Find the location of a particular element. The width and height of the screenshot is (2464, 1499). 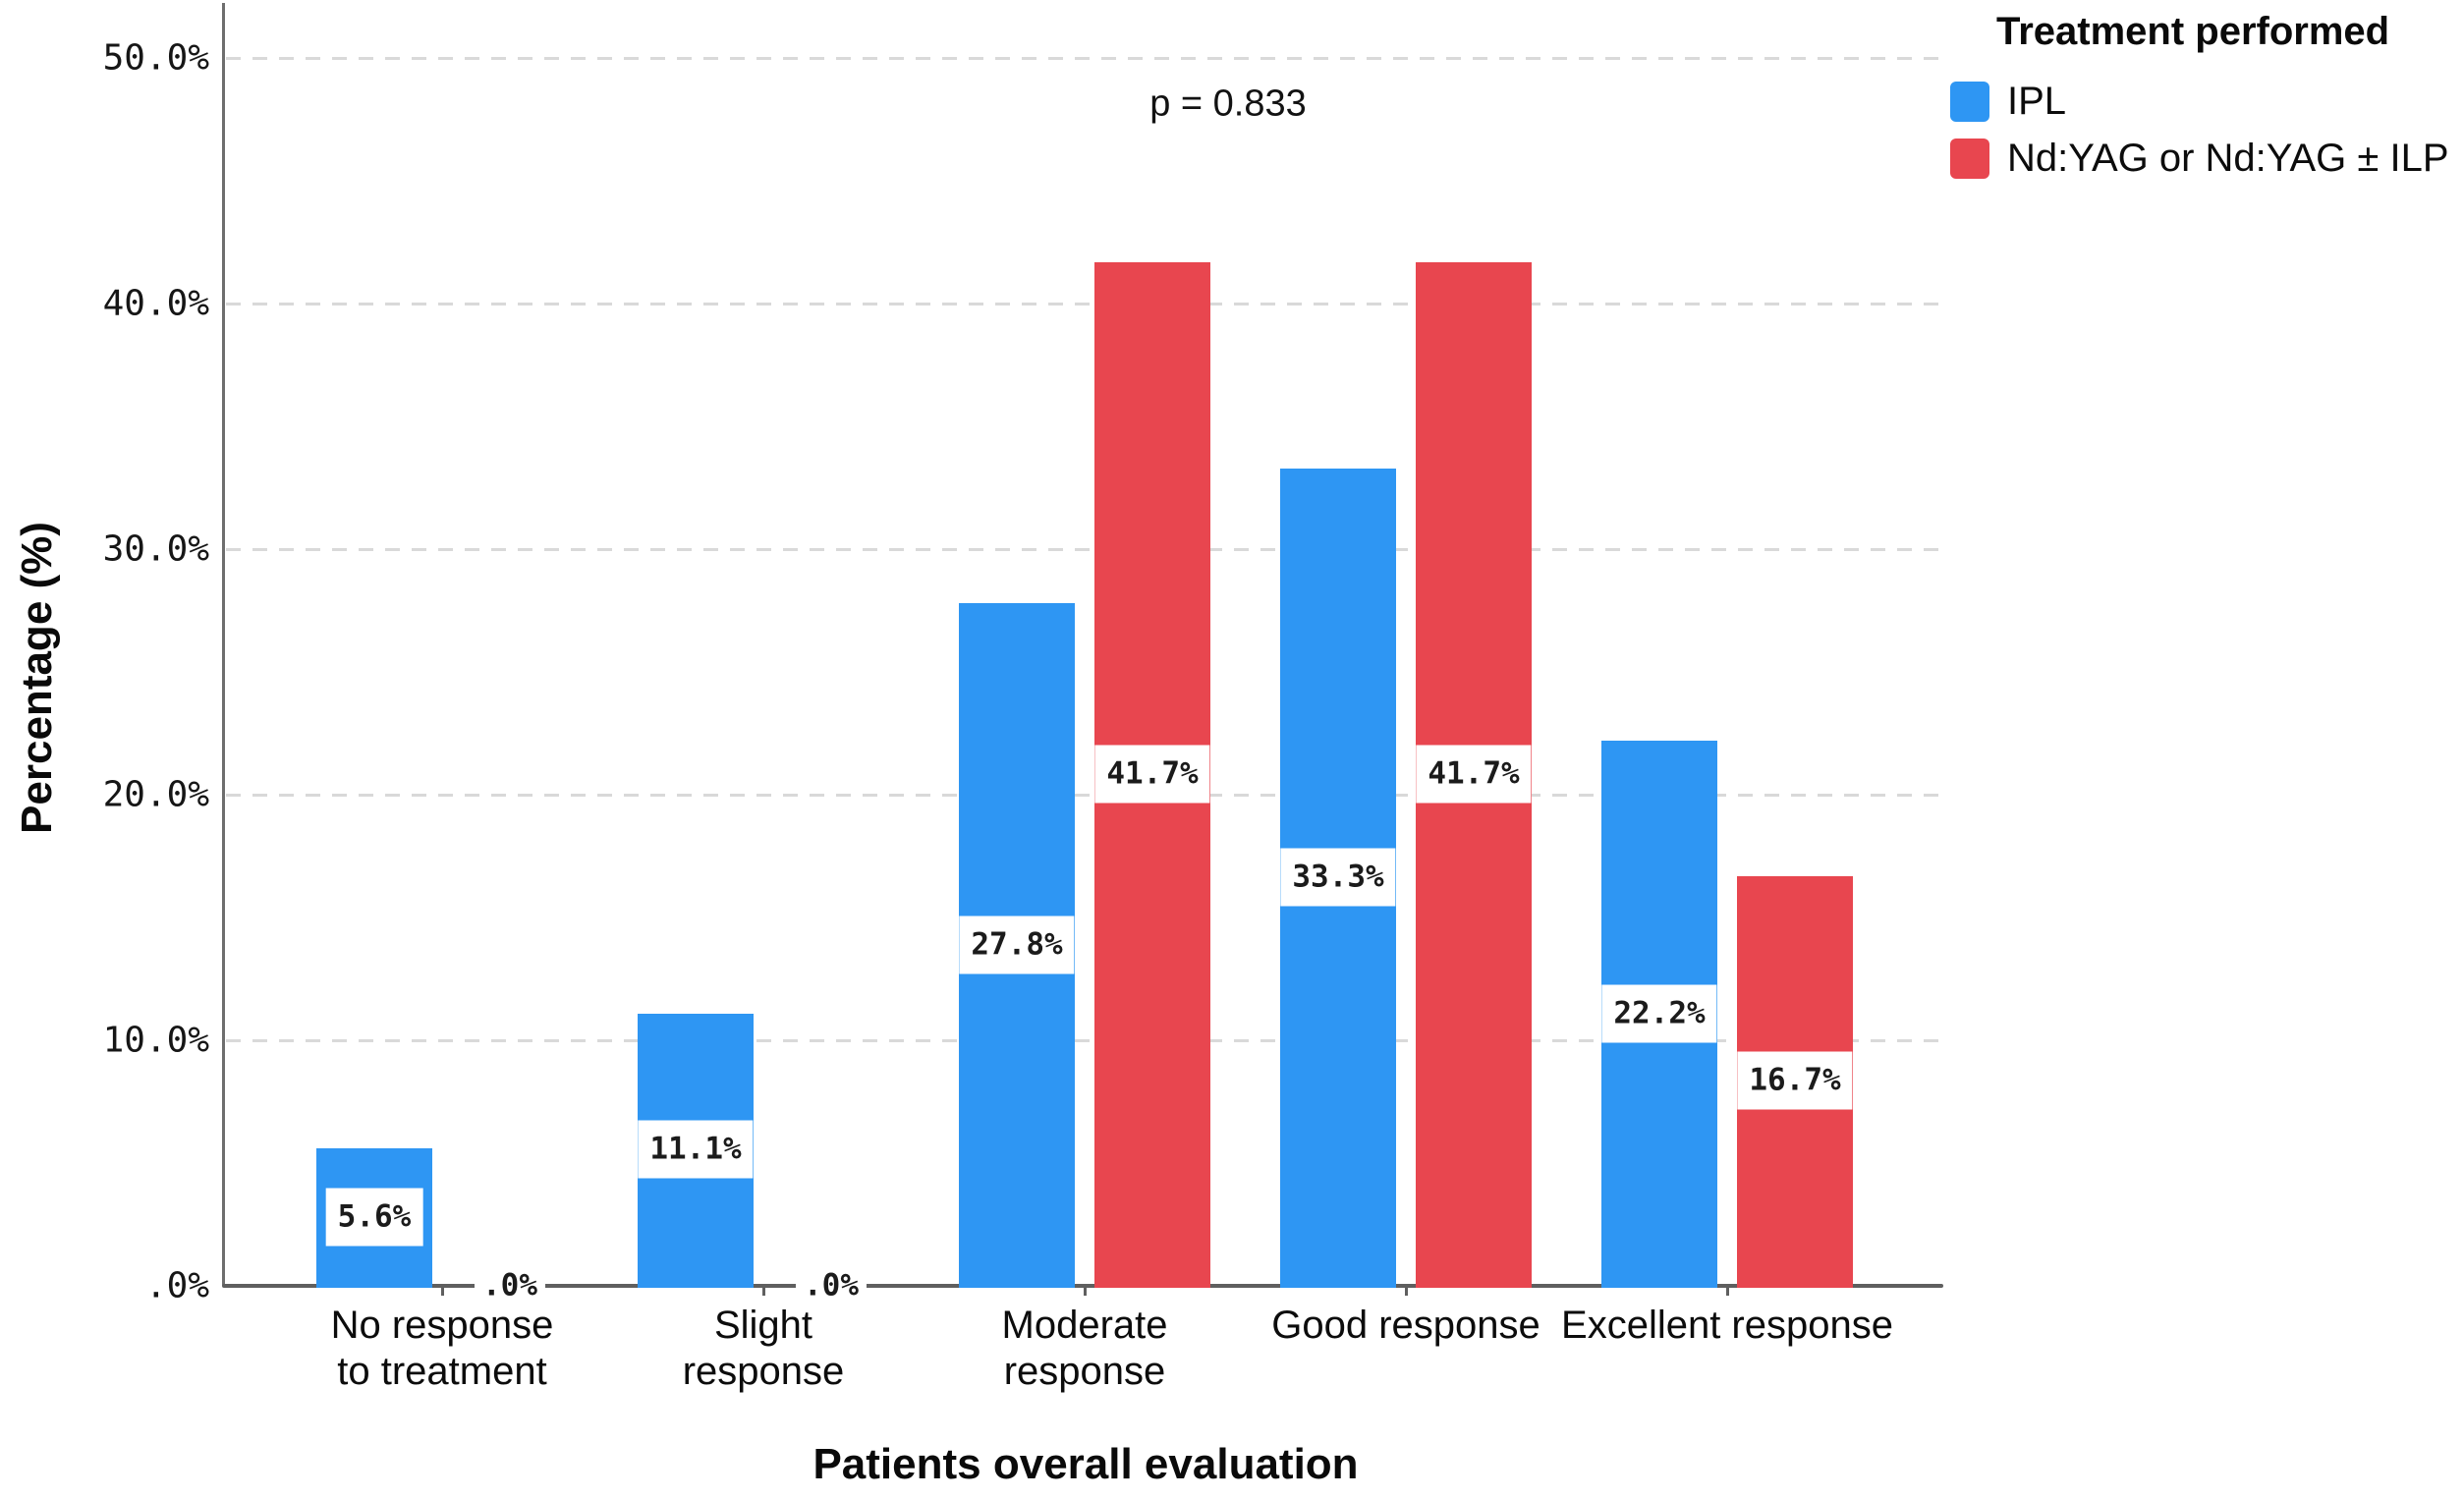

bar-value-label: 5.6% is located at coordinates (374, 1218).